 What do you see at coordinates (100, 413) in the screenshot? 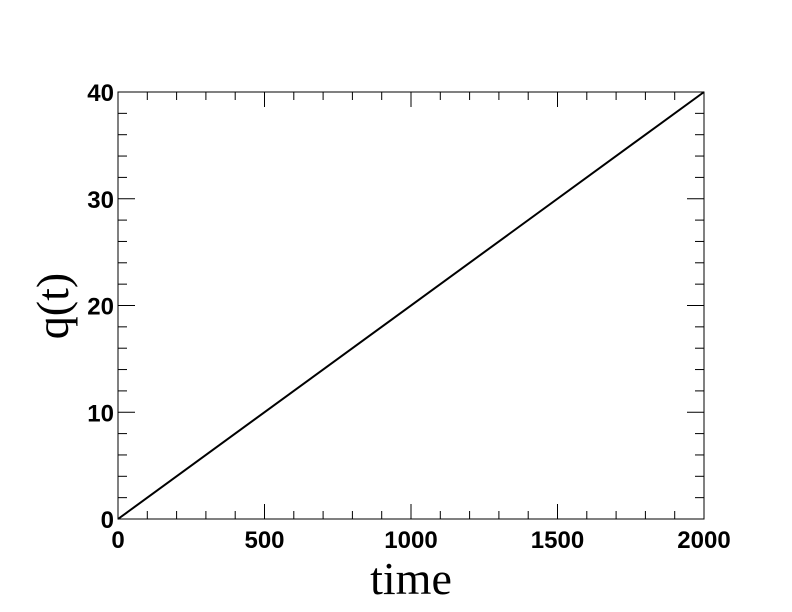
I see `y-tick-label: 10` at bounding box center [100, 413].